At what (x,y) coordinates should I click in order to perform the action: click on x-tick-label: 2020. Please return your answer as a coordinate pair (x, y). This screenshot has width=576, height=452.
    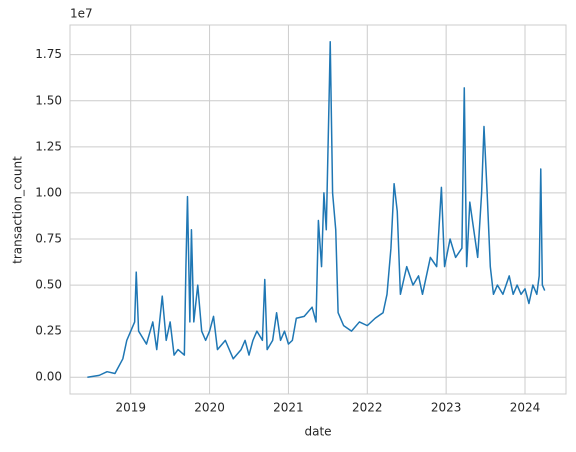
    Looking at the image, I should click on (209, 408).